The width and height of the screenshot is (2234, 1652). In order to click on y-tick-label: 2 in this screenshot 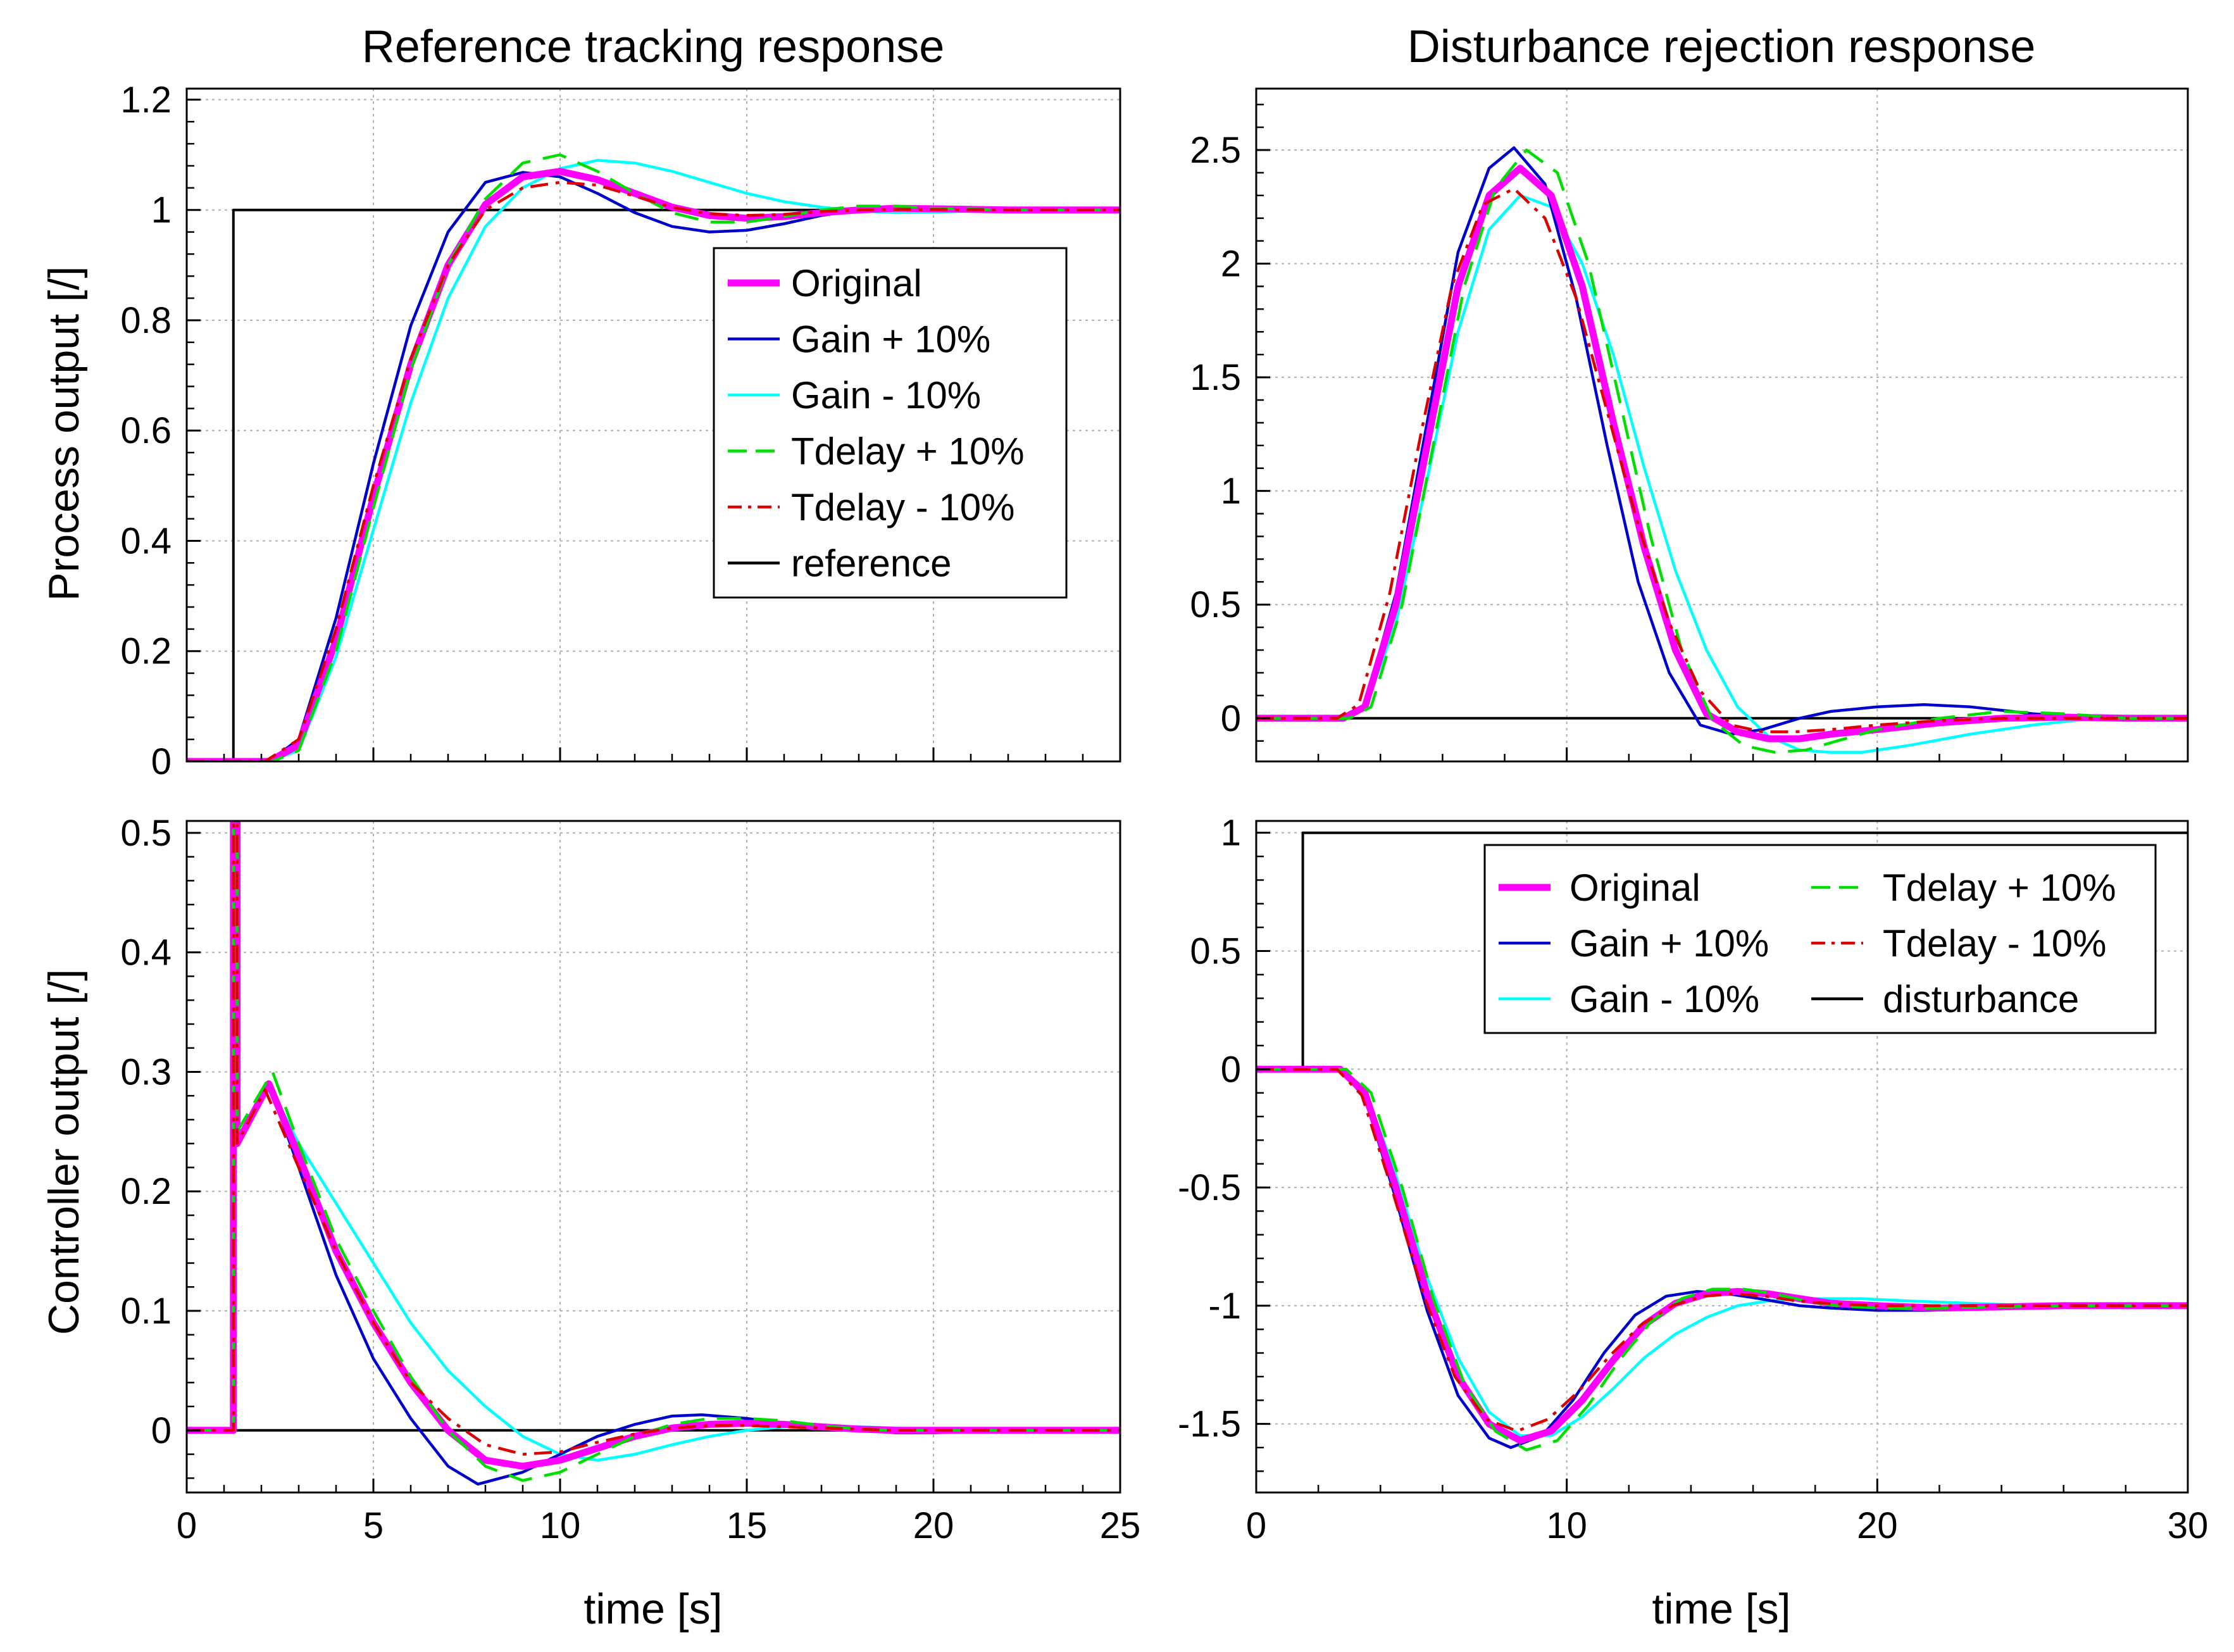, I will do `click(1231, 264)`.